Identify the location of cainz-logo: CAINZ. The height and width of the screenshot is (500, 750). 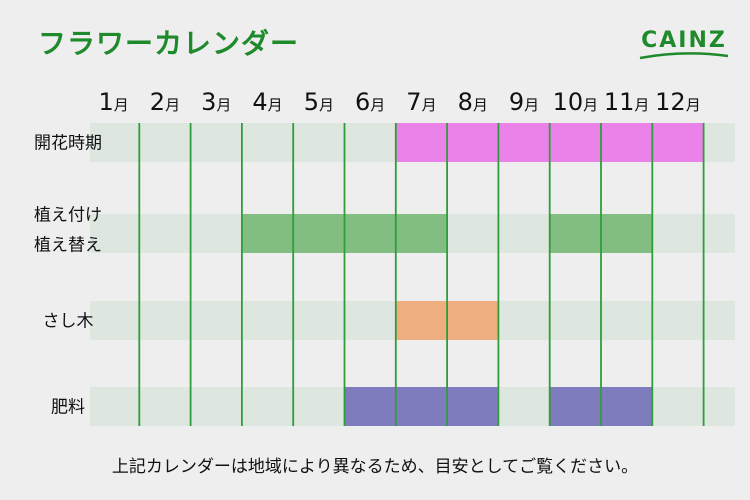
(684, 48).